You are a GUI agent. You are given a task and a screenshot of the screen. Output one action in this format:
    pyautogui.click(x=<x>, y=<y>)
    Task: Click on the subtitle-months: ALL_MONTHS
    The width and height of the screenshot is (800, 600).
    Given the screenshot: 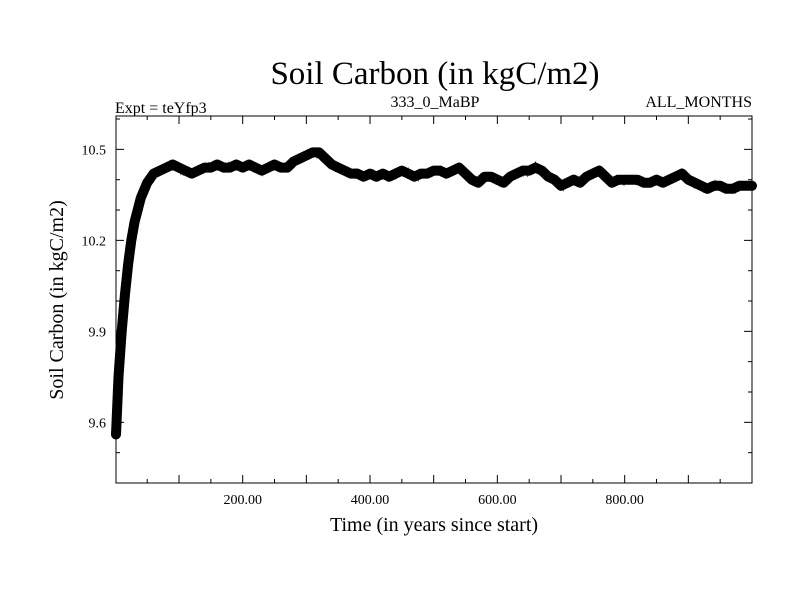 What is the action you would take?
    pyautogui.click(x=698, y=102)
    